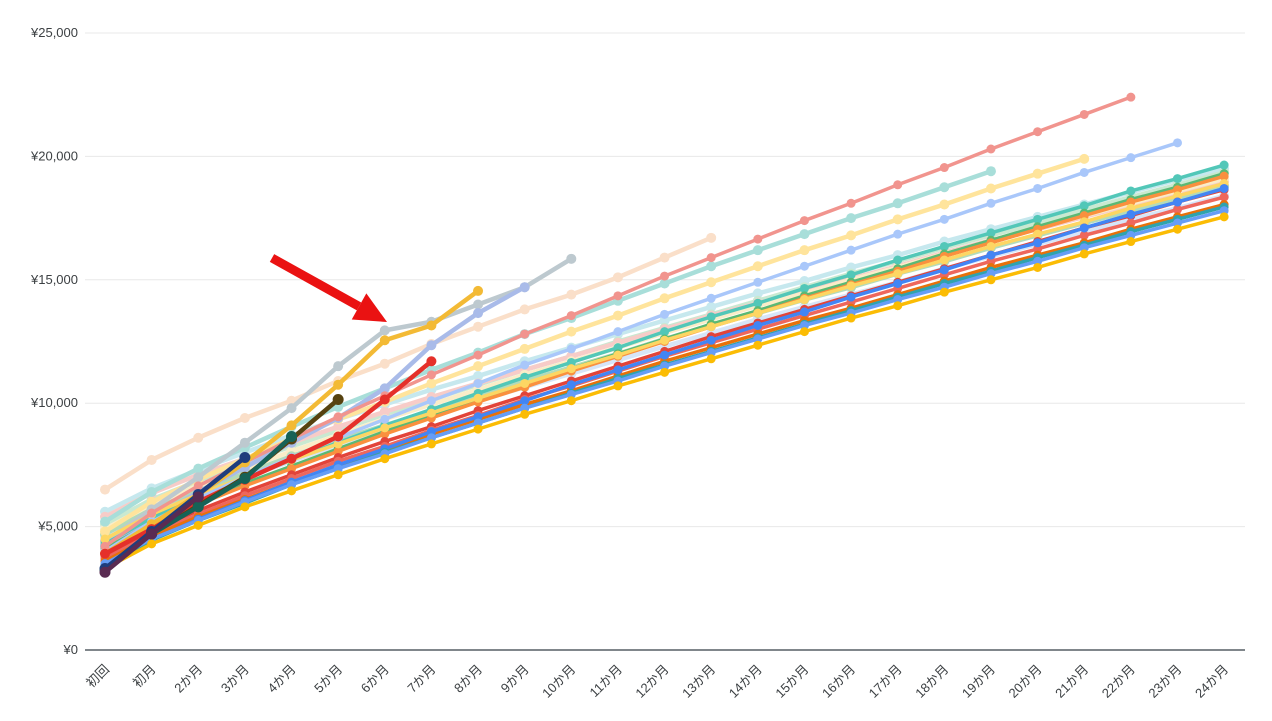  I want to click on x-tick-label: 4か月, so click(282, 679).